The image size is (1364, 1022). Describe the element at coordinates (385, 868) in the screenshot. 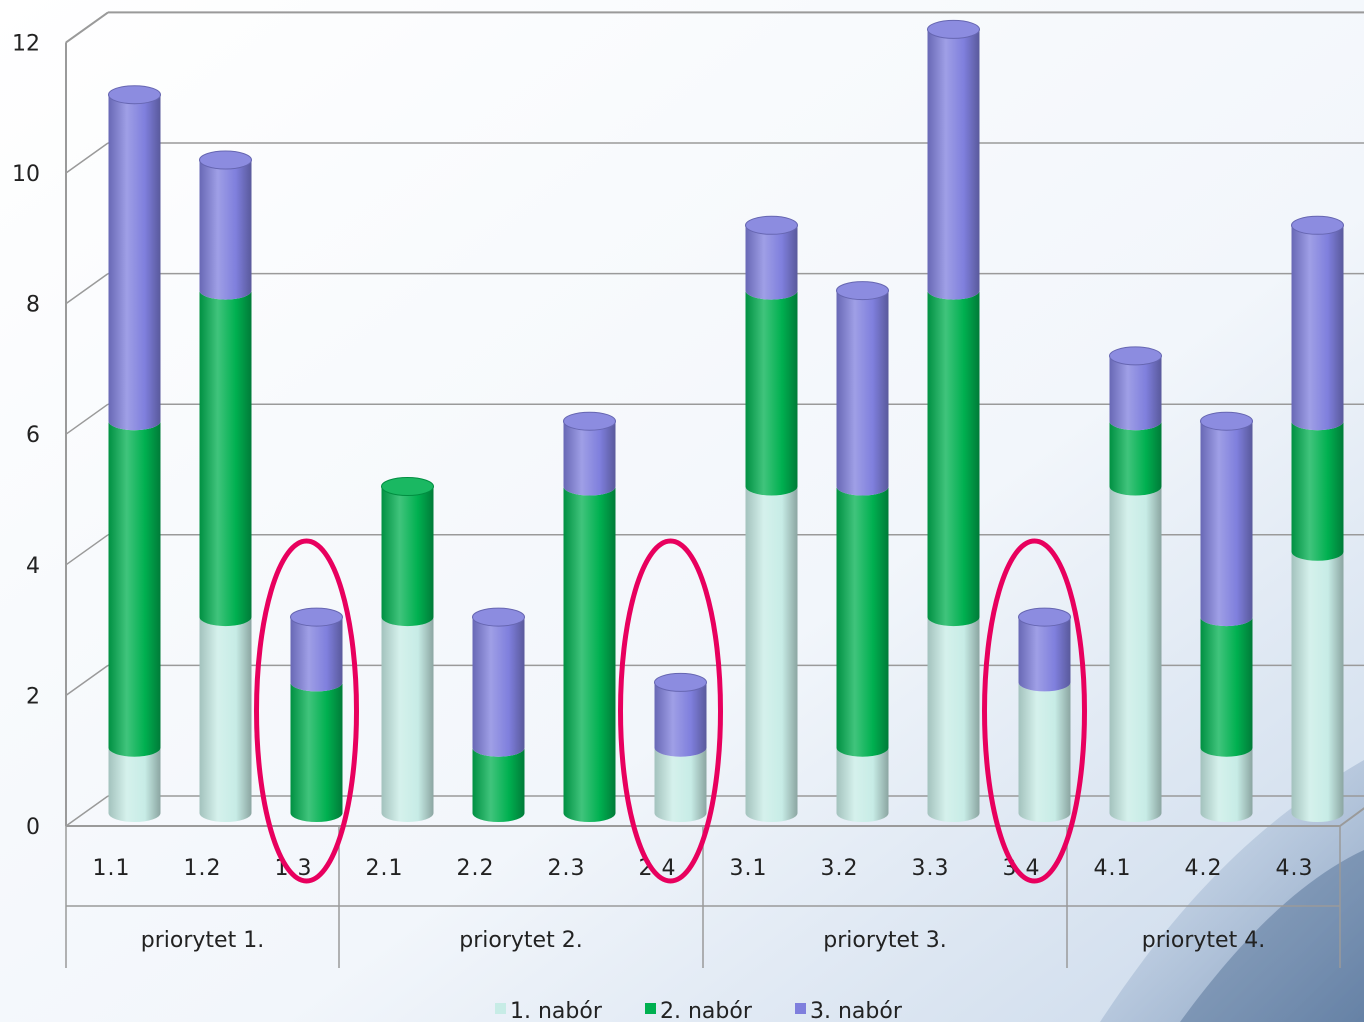

I see `x-tick-label: 2.1` at that location.